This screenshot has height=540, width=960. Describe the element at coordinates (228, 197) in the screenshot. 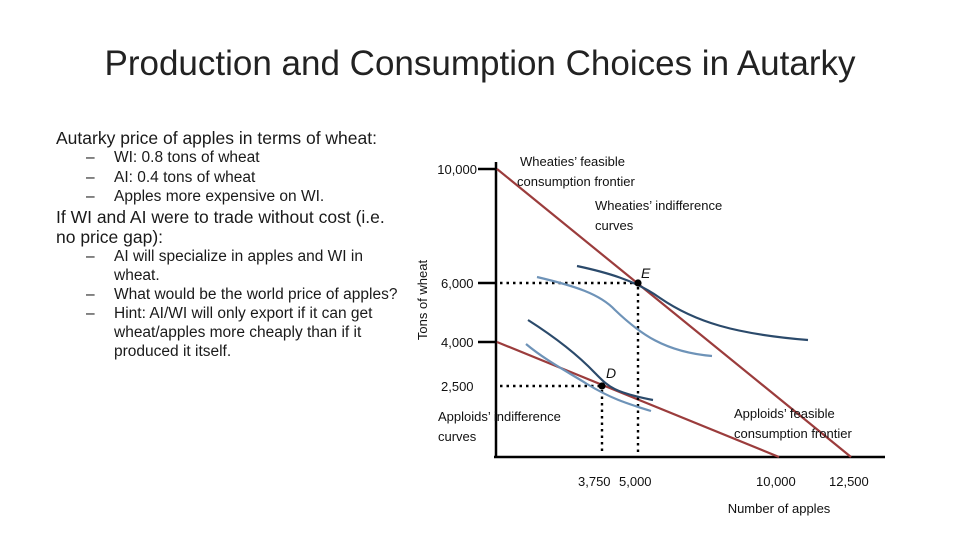

I see `bullet-apples-expensive: Apples more expensive on WI.` at that location.